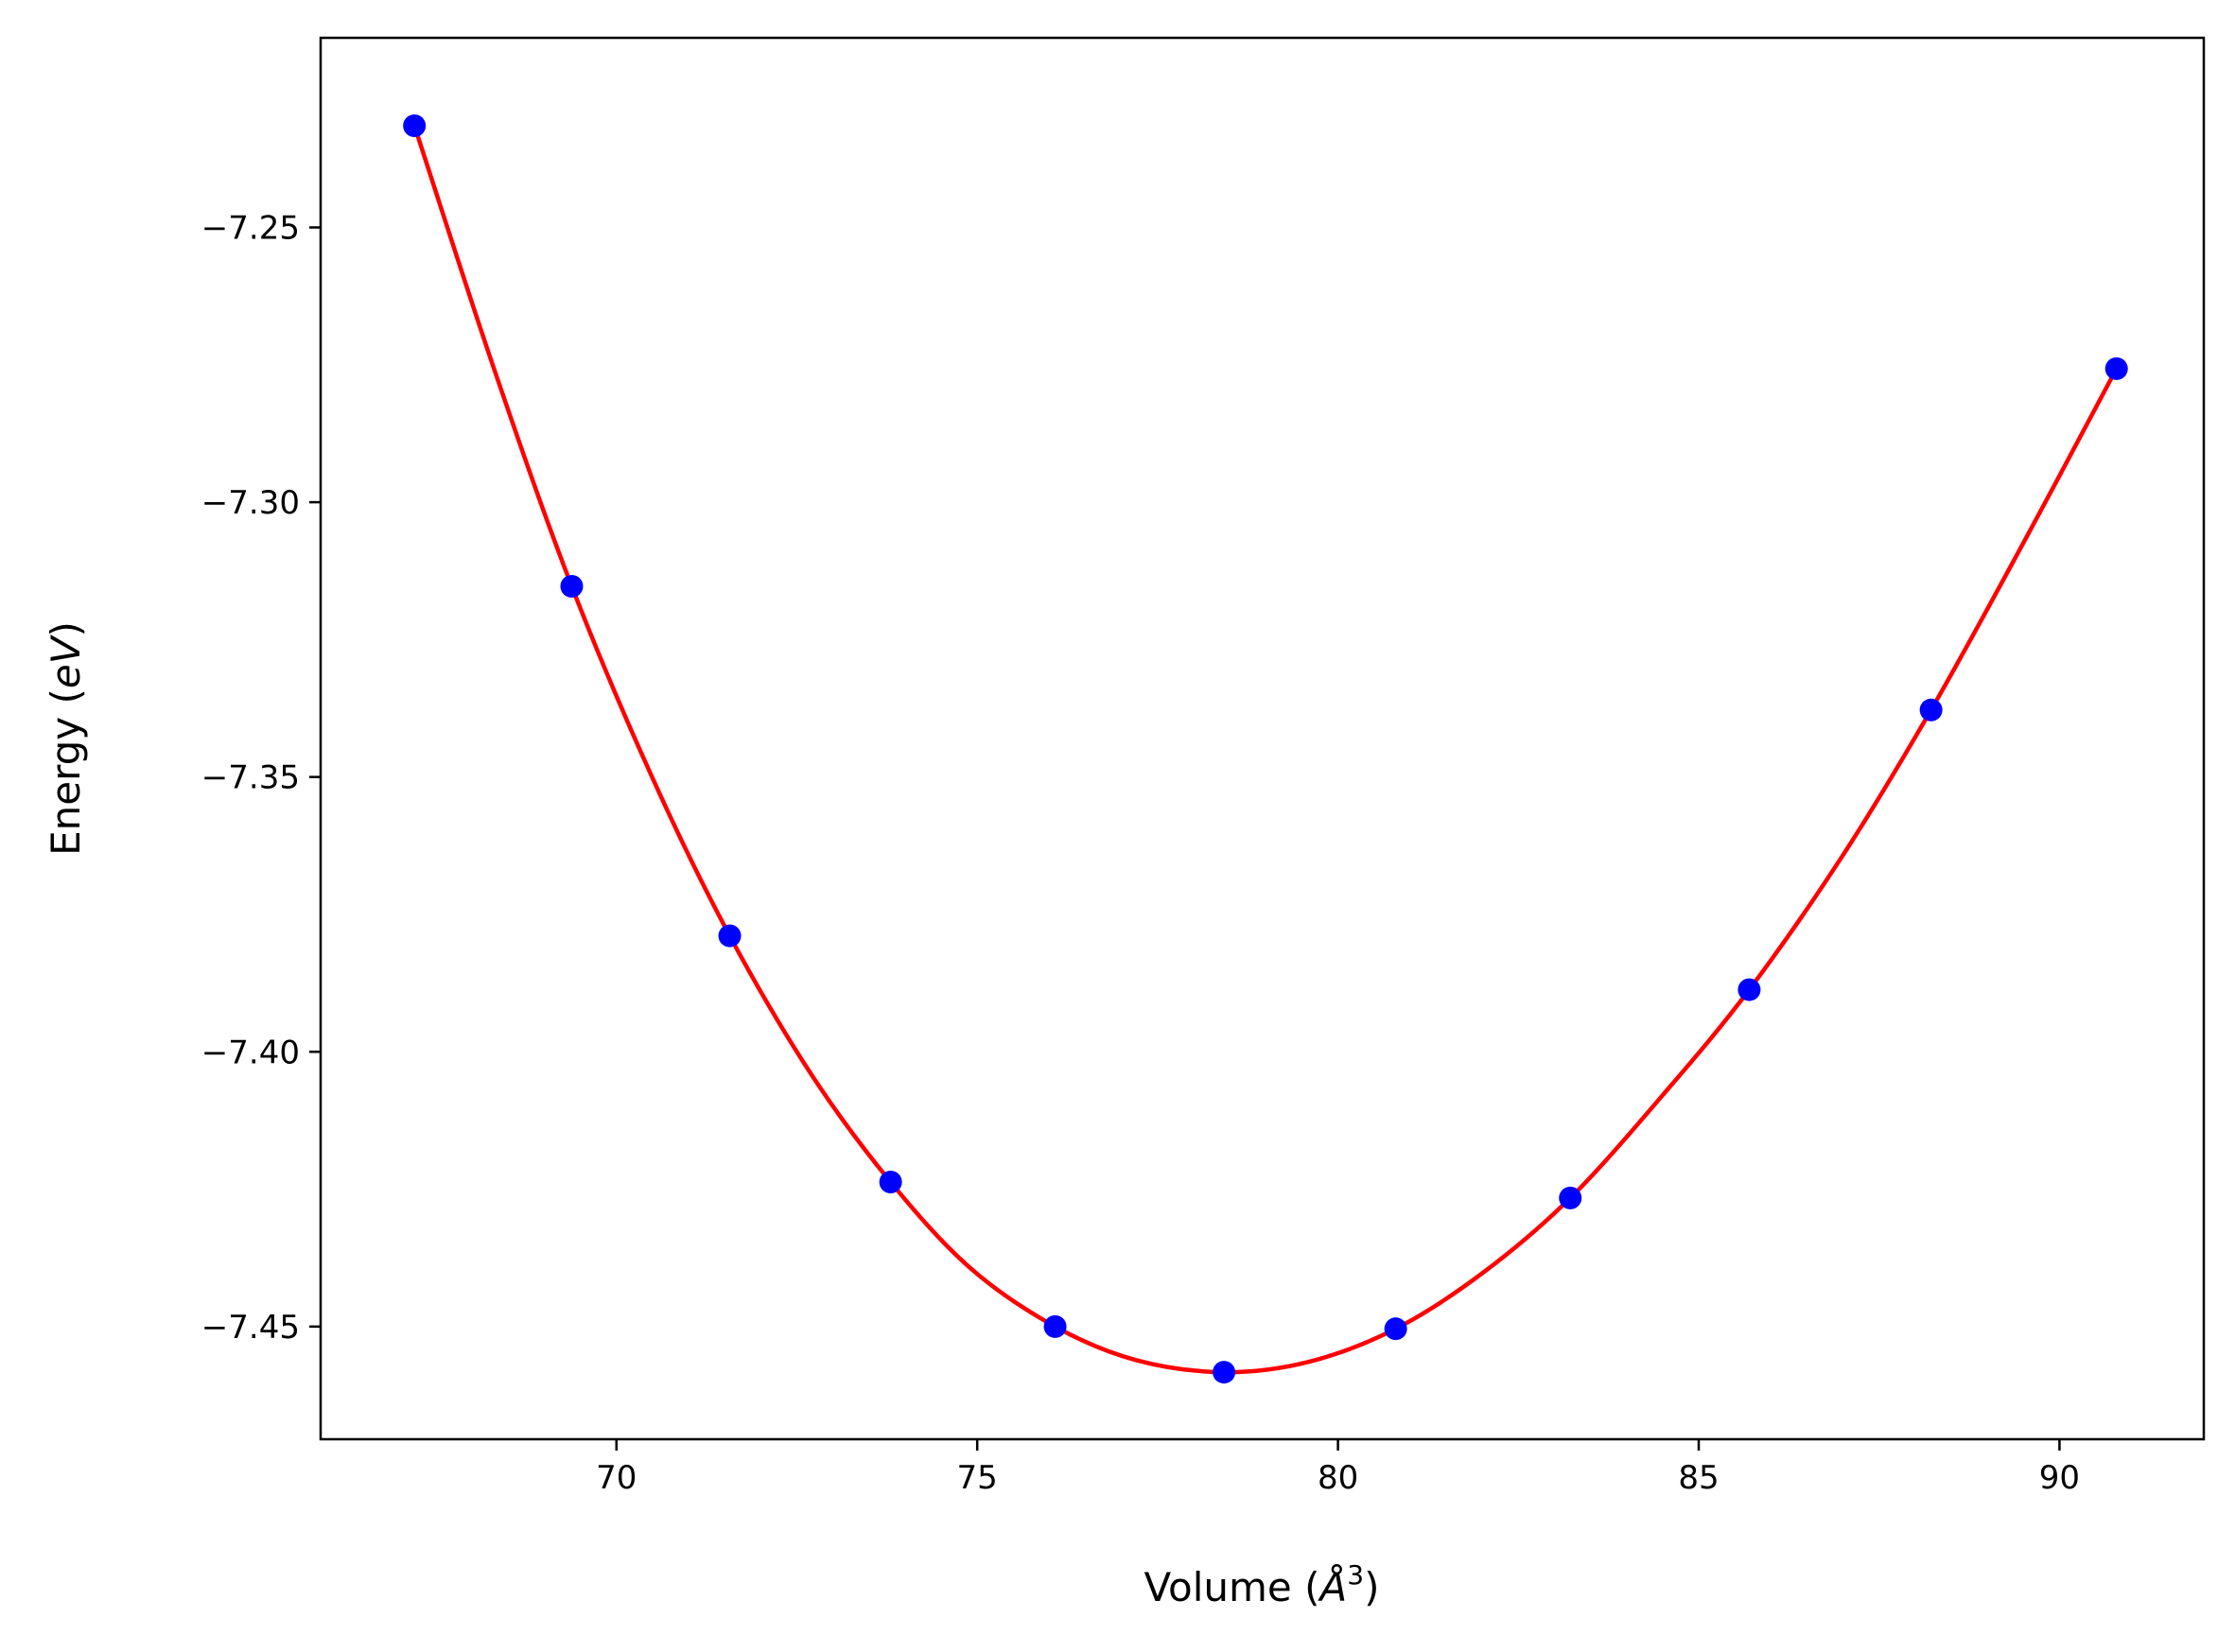 This screenshot has height=1652, width=2235. Describe the element at coordinates (2059, 1478) in the screenshot. I see `x-tick-label: 90` at that location.